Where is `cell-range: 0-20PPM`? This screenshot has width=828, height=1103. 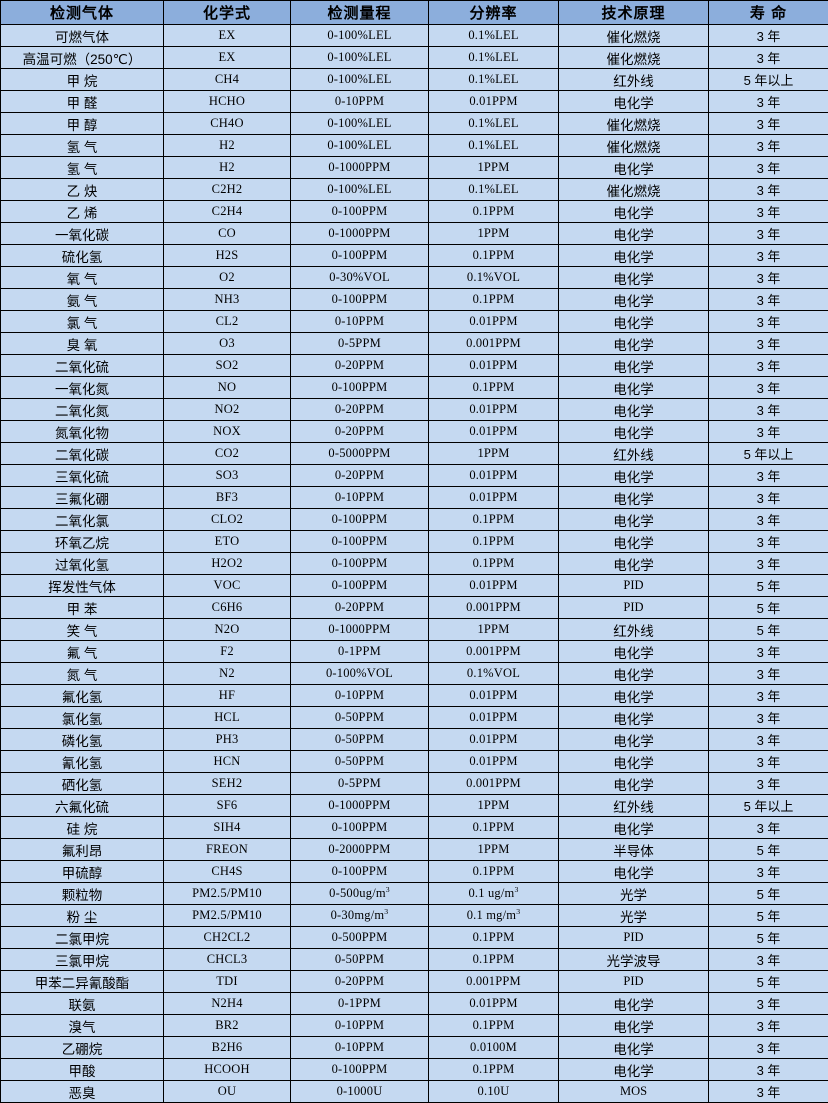
cell-range: 0-20PPM is located at coordinates (360, 366).